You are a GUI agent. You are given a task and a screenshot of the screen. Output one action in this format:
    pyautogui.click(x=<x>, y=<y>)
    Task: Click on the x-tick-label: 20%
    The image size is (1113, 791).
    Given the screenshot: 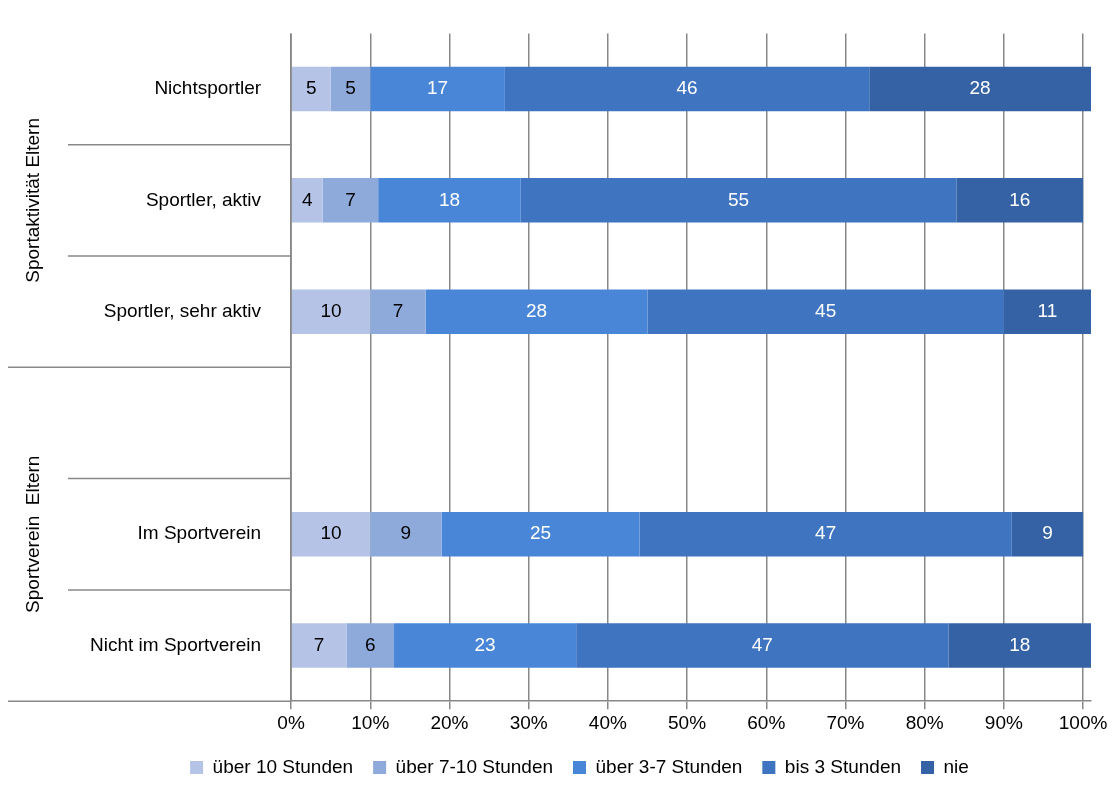 What is the action you would take?
    pyautogui.click(x=449, y=722)
    